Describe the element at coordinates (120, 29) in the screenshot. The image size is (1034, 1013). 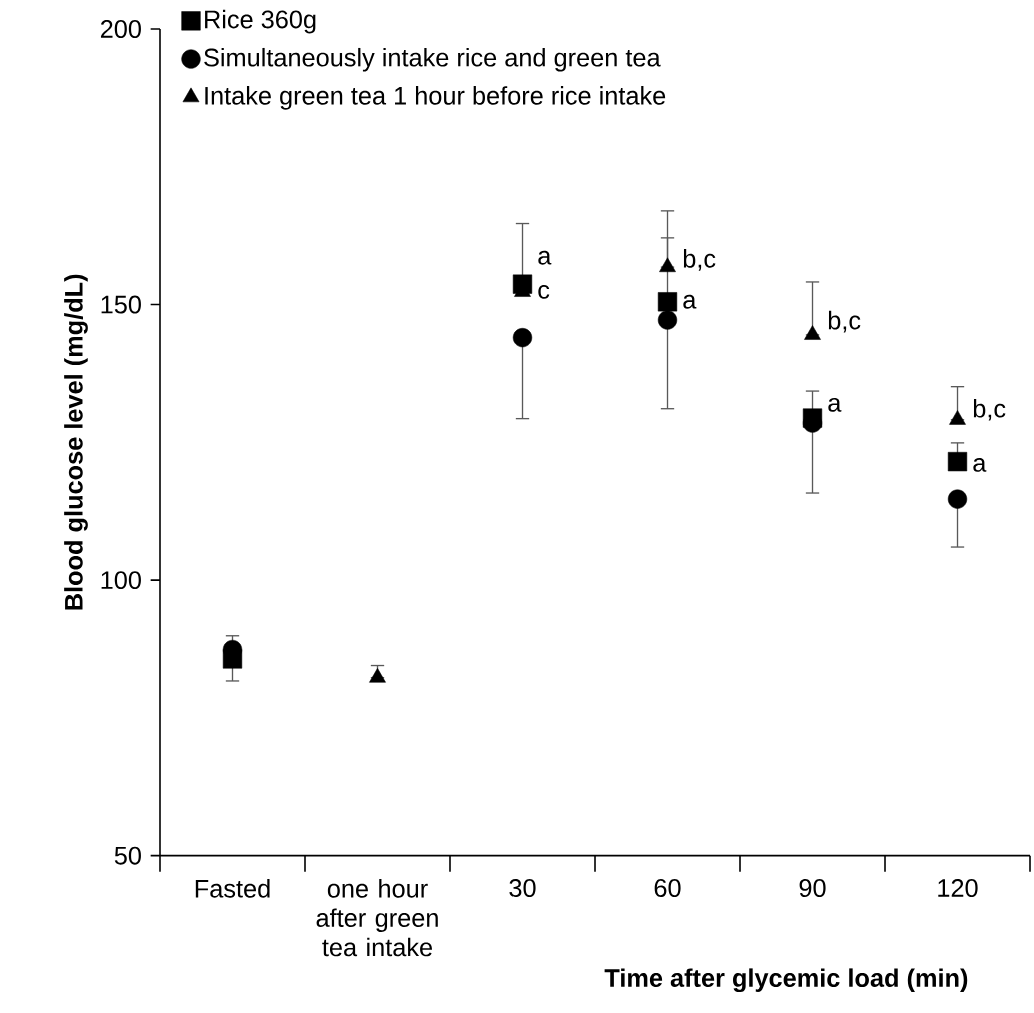
I see `y-tick-label: 200` at that location.